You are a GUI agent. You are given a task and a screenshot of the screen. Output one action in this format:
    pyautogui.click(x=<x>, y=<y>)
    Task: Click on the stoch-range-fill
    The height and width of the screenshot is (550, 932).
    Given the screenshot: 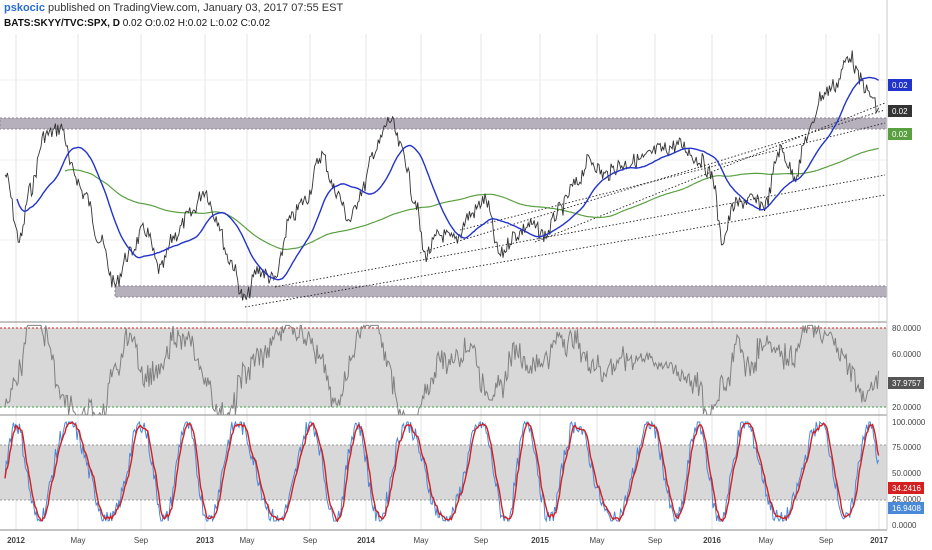 What is the action you would take?
    pyautogui.click(x=443, y=472)
    